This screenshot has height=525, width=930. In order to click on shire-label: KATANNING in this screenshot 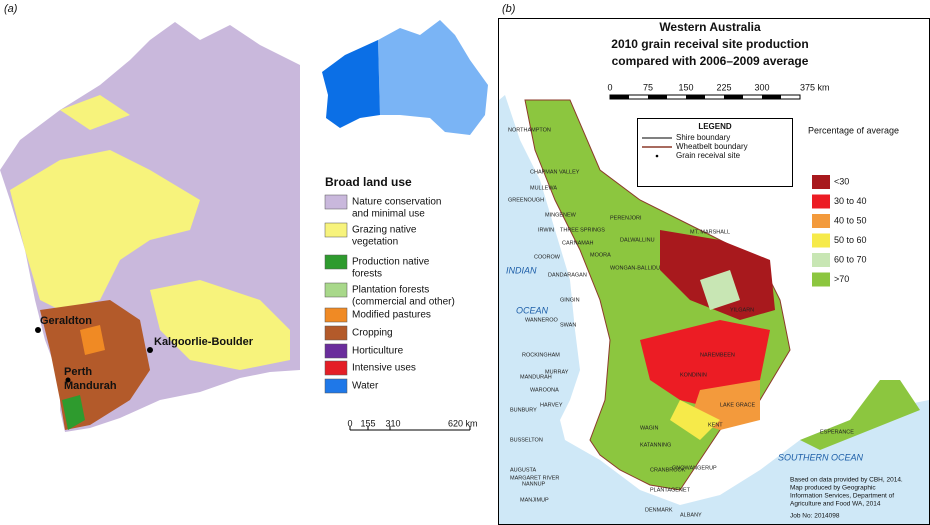, I will do `click(655, 445)`.